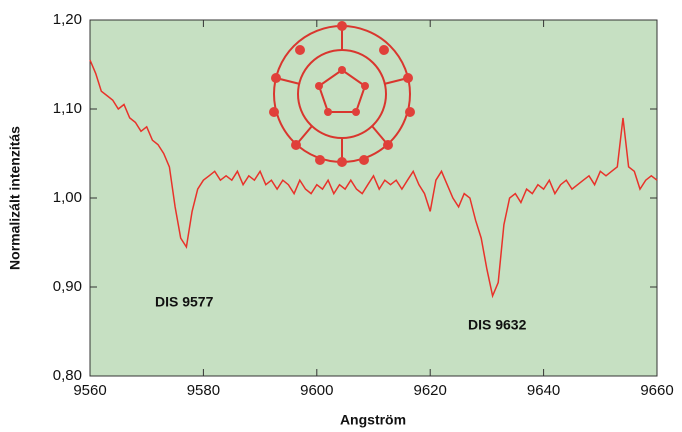 The width and height of the screenshot is (682, 432). What do you see at coordinates (67, 375) in the screenshot?
I see `y-tick-label: 0,80` at bounding box center [67, 375].